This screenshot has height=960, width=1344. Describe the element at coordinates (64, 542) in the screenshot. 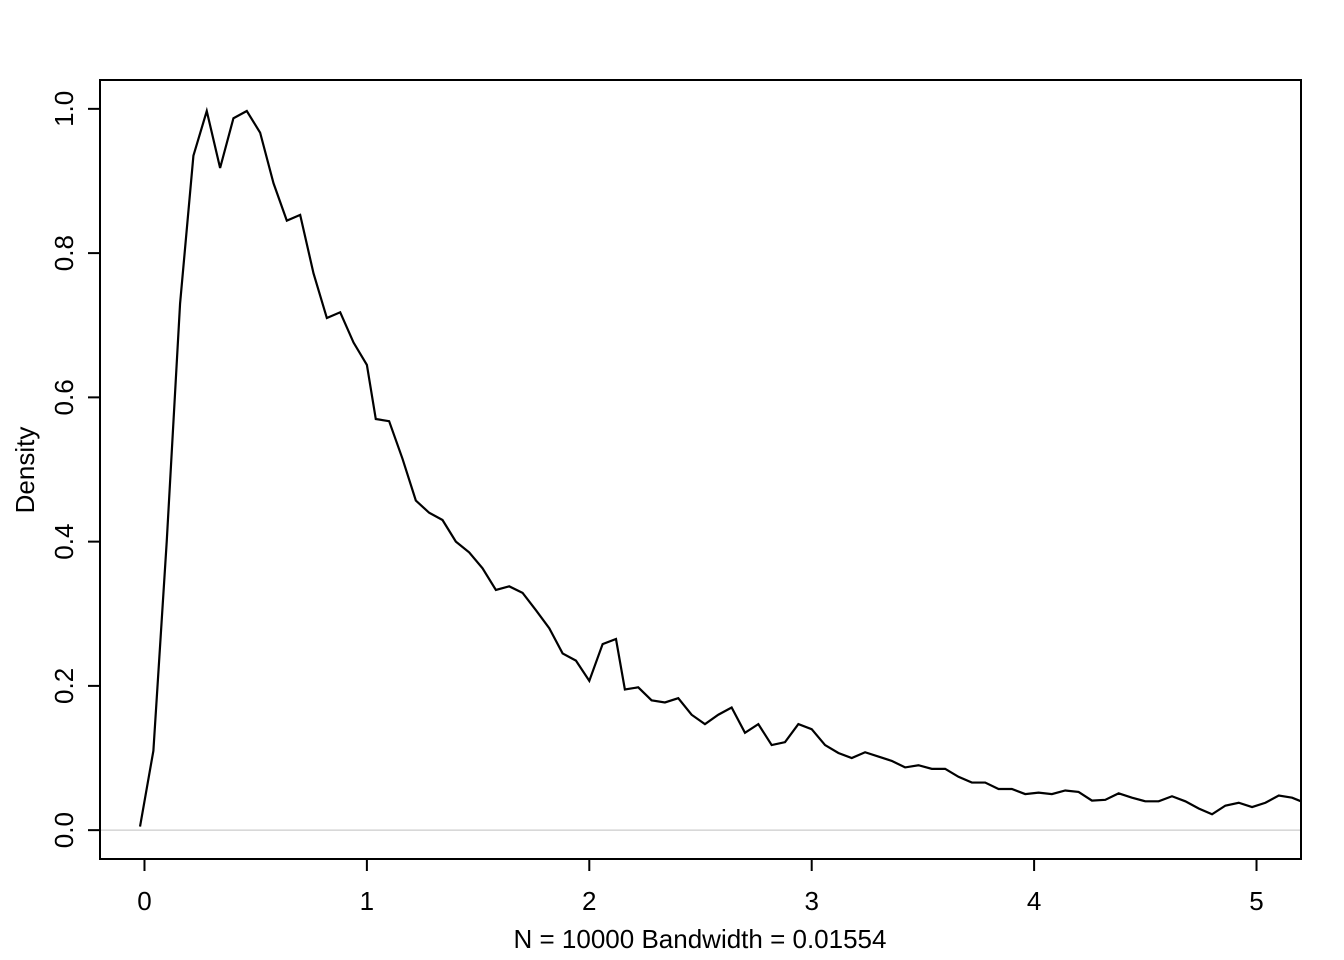

I see `y-tick-label: 0.4` at that location.